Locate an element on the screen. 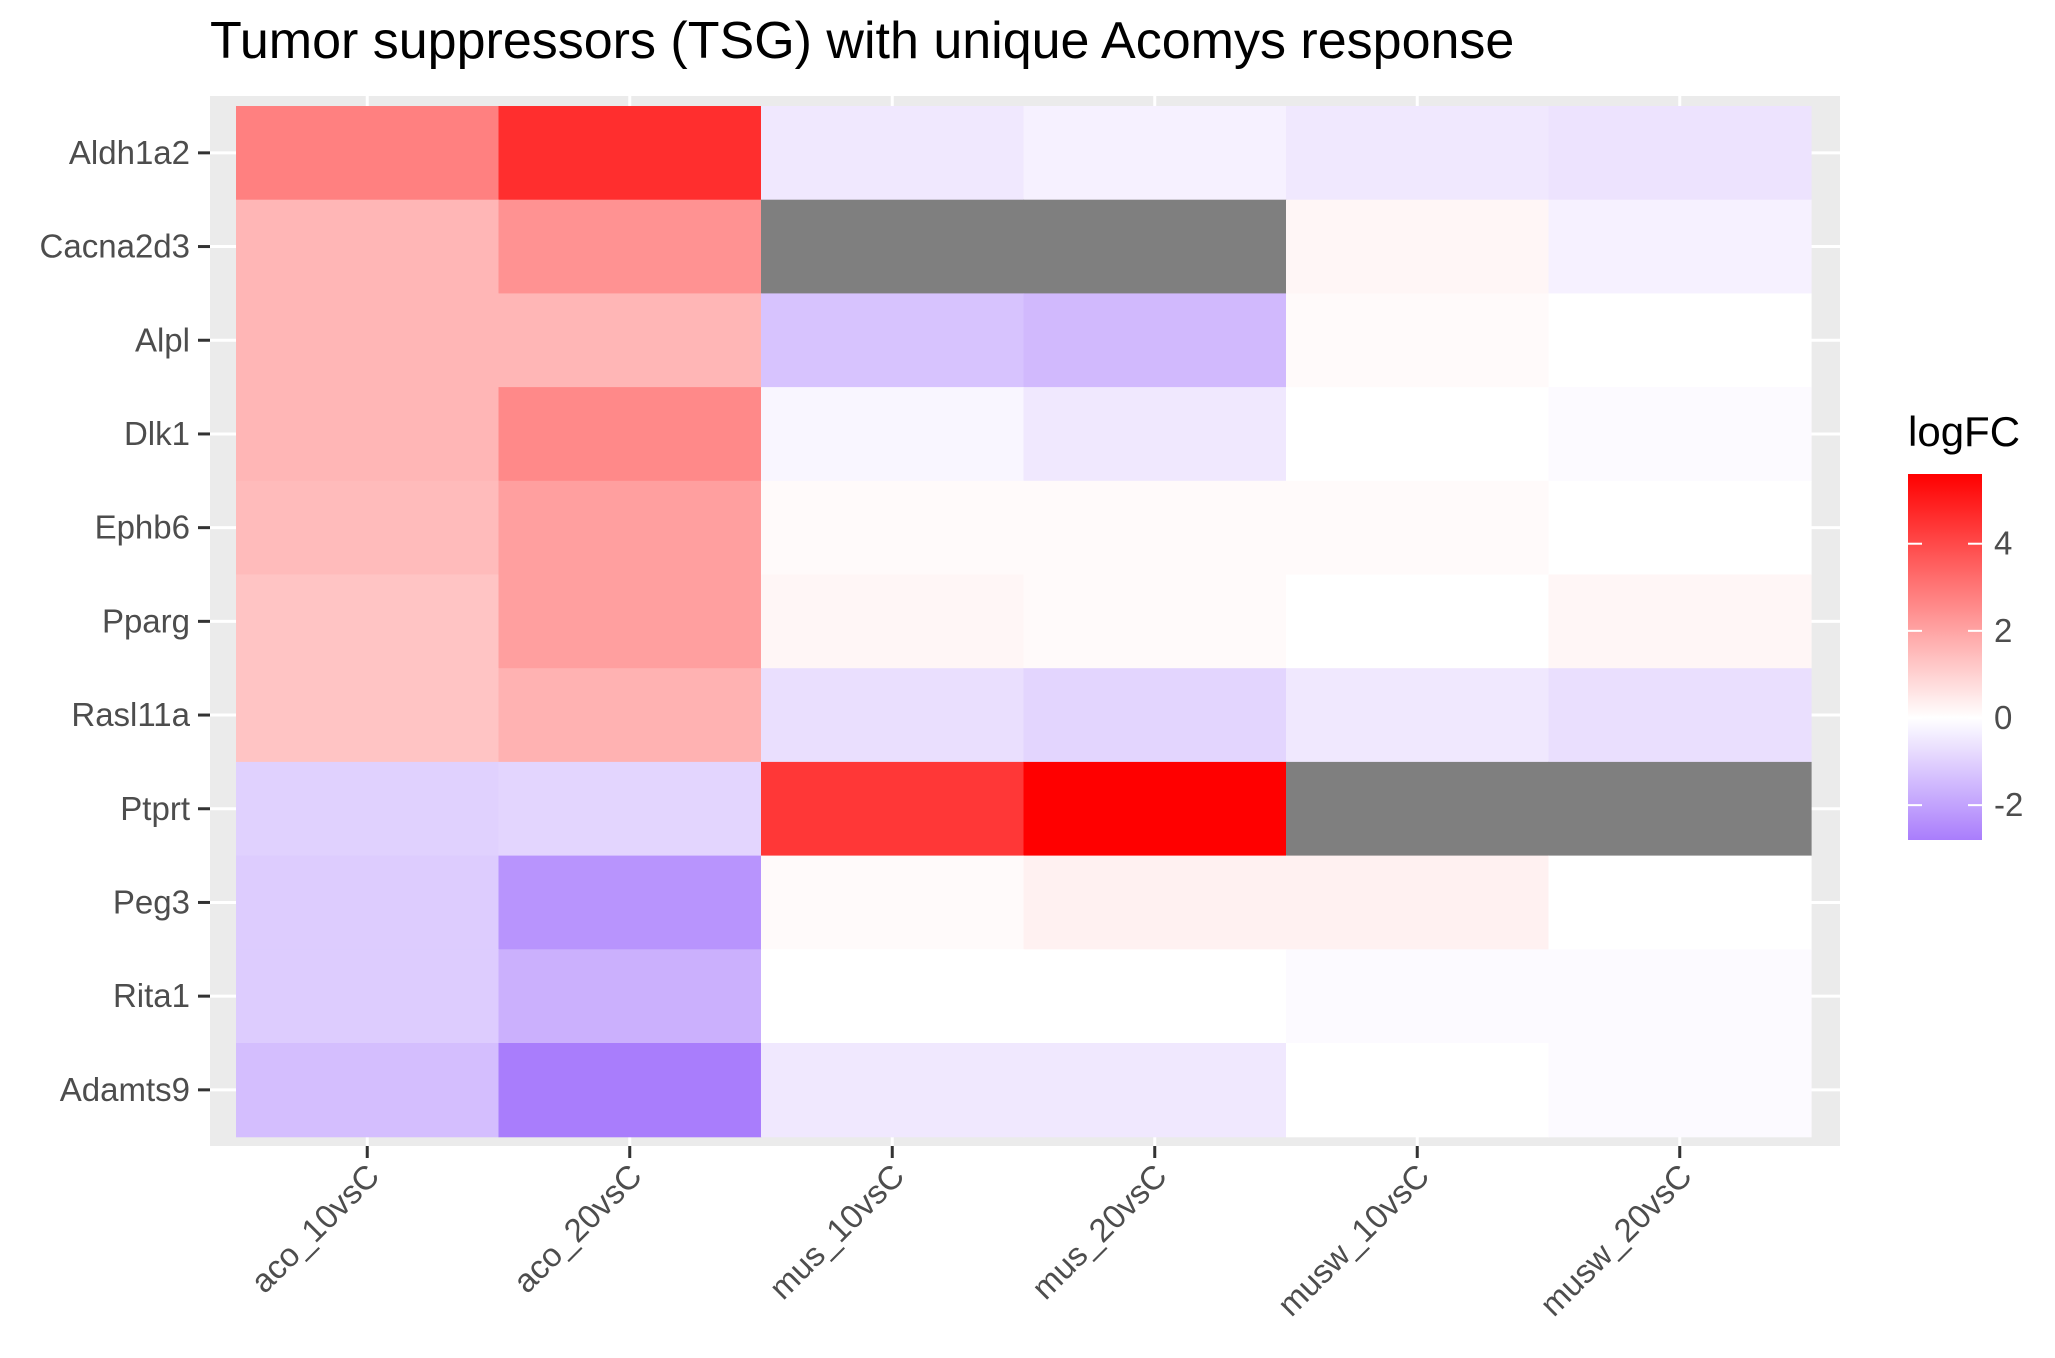 The height and width of the screenshot is (1358, 2055). heatmap-cell-Cacna2d3-aco_10vsC is located at coordinates (368, 246).